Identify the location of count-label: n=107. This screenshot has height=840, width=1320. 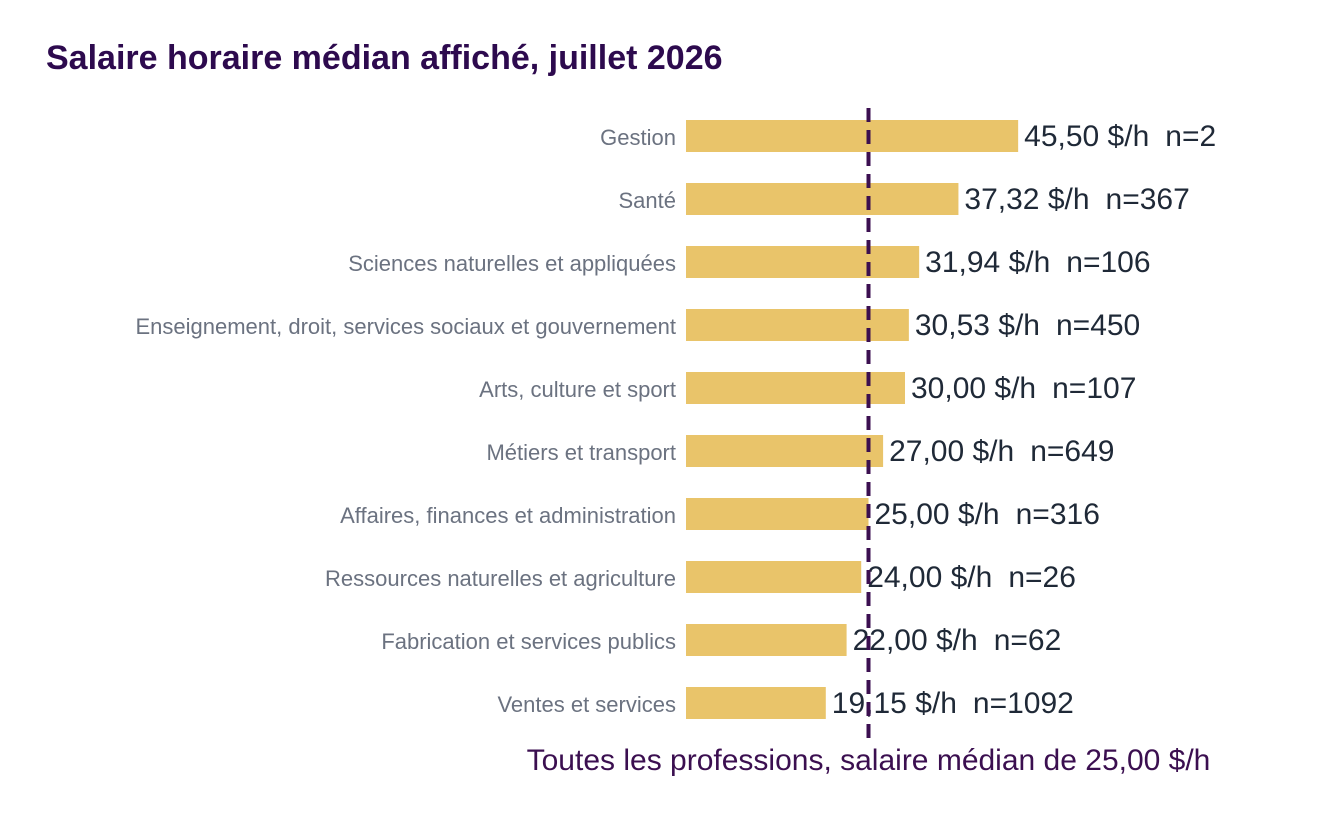
(1094, 388).